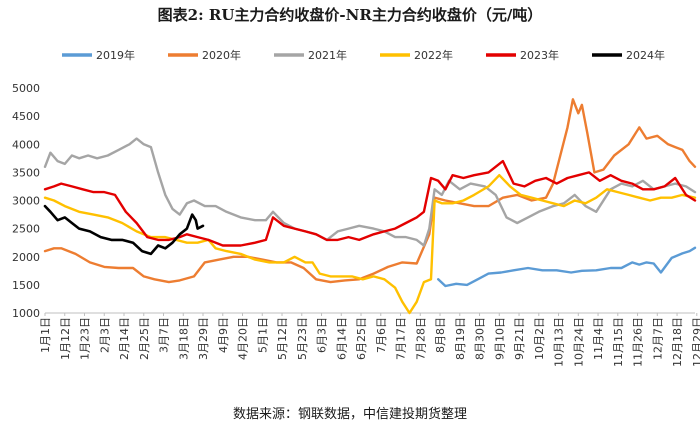 The image size is (700, 426). Describe the element at coordinates (115, 55) in the screenshot. I see `legend-label-0: 2019年` at that location.